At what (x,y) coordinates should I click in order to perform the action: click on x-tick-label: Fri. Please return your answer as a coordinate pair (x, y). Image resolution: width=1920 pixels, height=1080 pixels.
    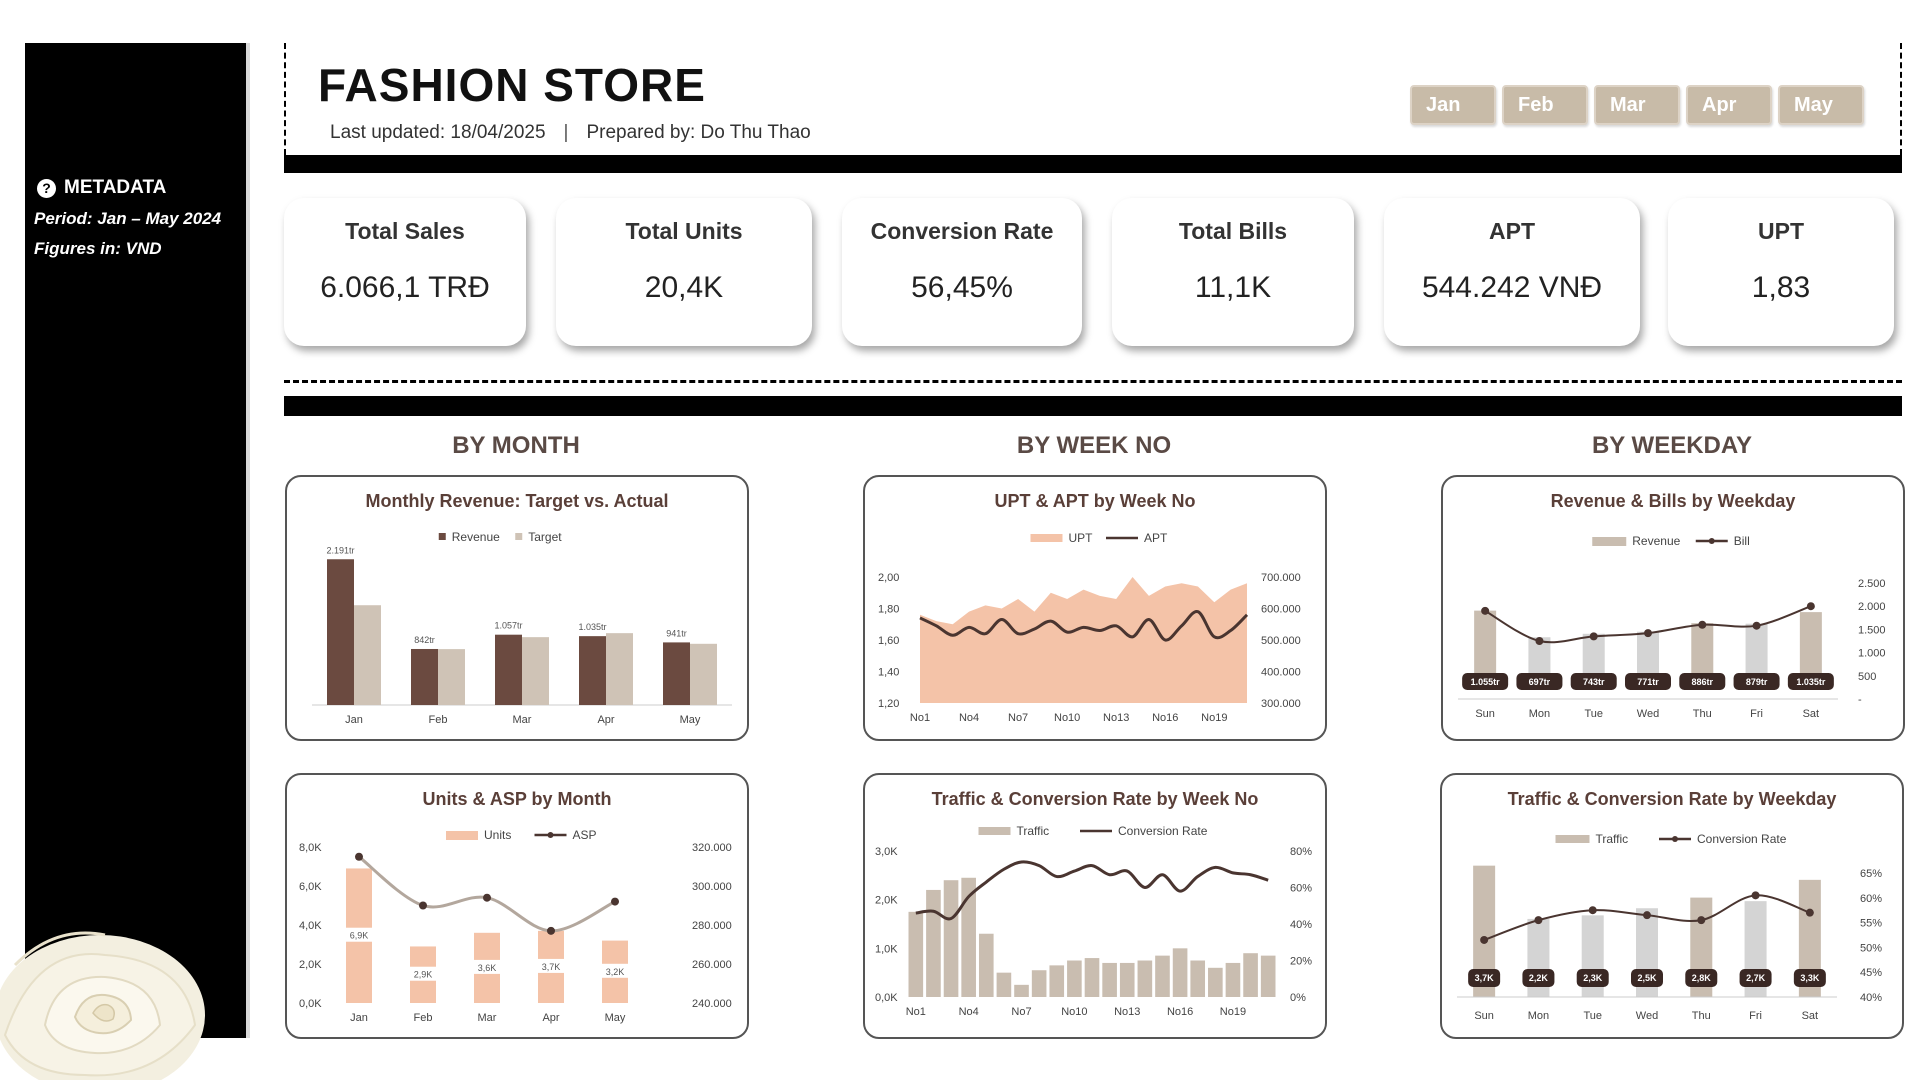
    Looking at the image, I should click on (1756, 714).